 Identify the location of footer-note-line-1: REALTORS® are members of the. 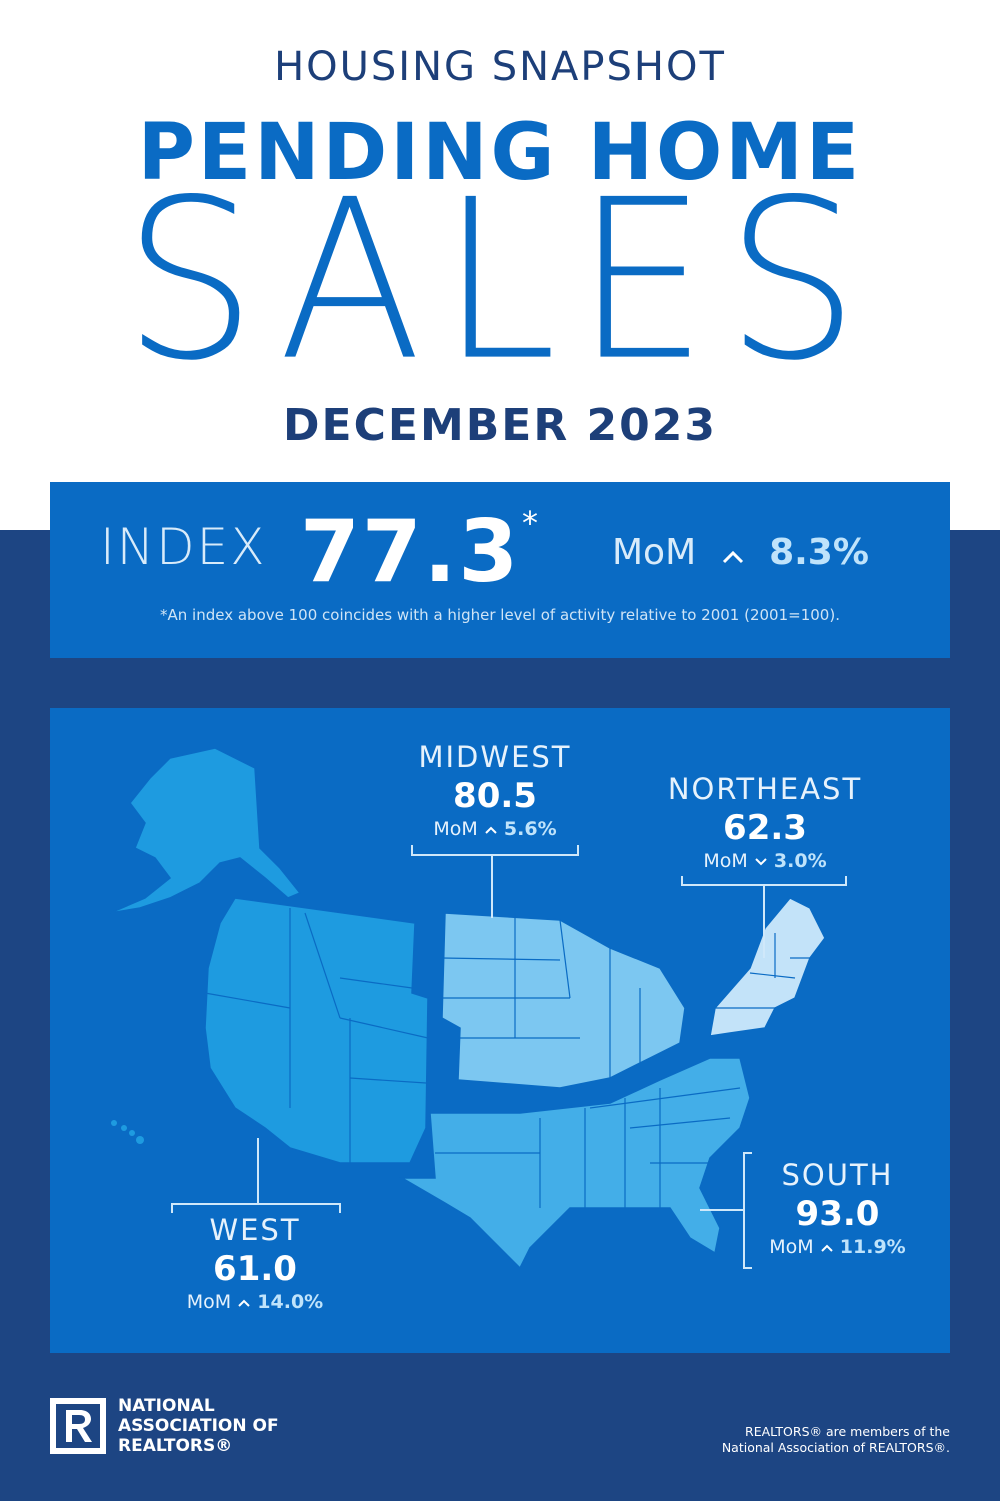
(847, 1431).